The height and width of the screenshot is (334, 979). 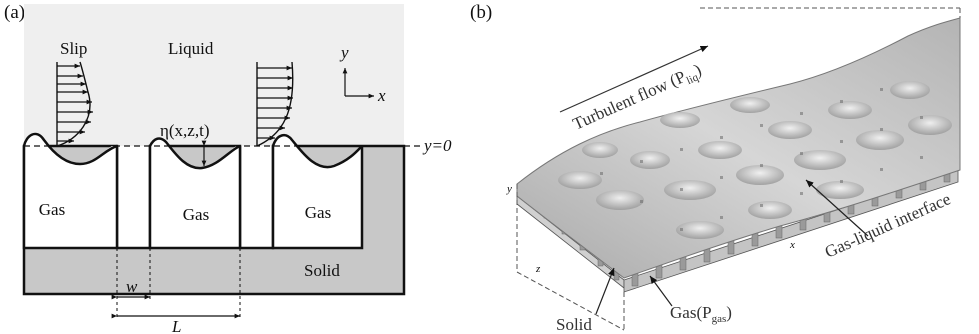 What do you see at coordinates (634, 79) in the screenshot?
I see `turbulent-flow-arrow` at bounding box center [634, 79].